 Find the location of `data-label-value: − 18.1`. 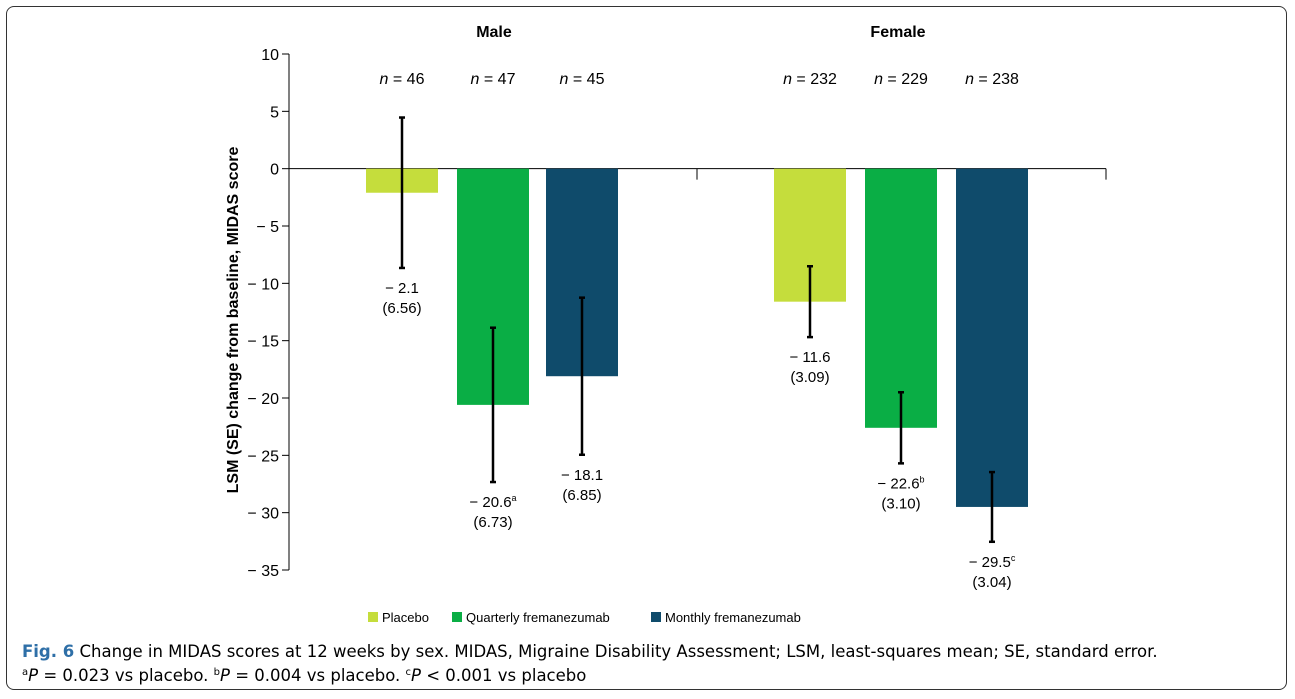

data-label-value: − 18.1 is located at coordinates (582, 475).